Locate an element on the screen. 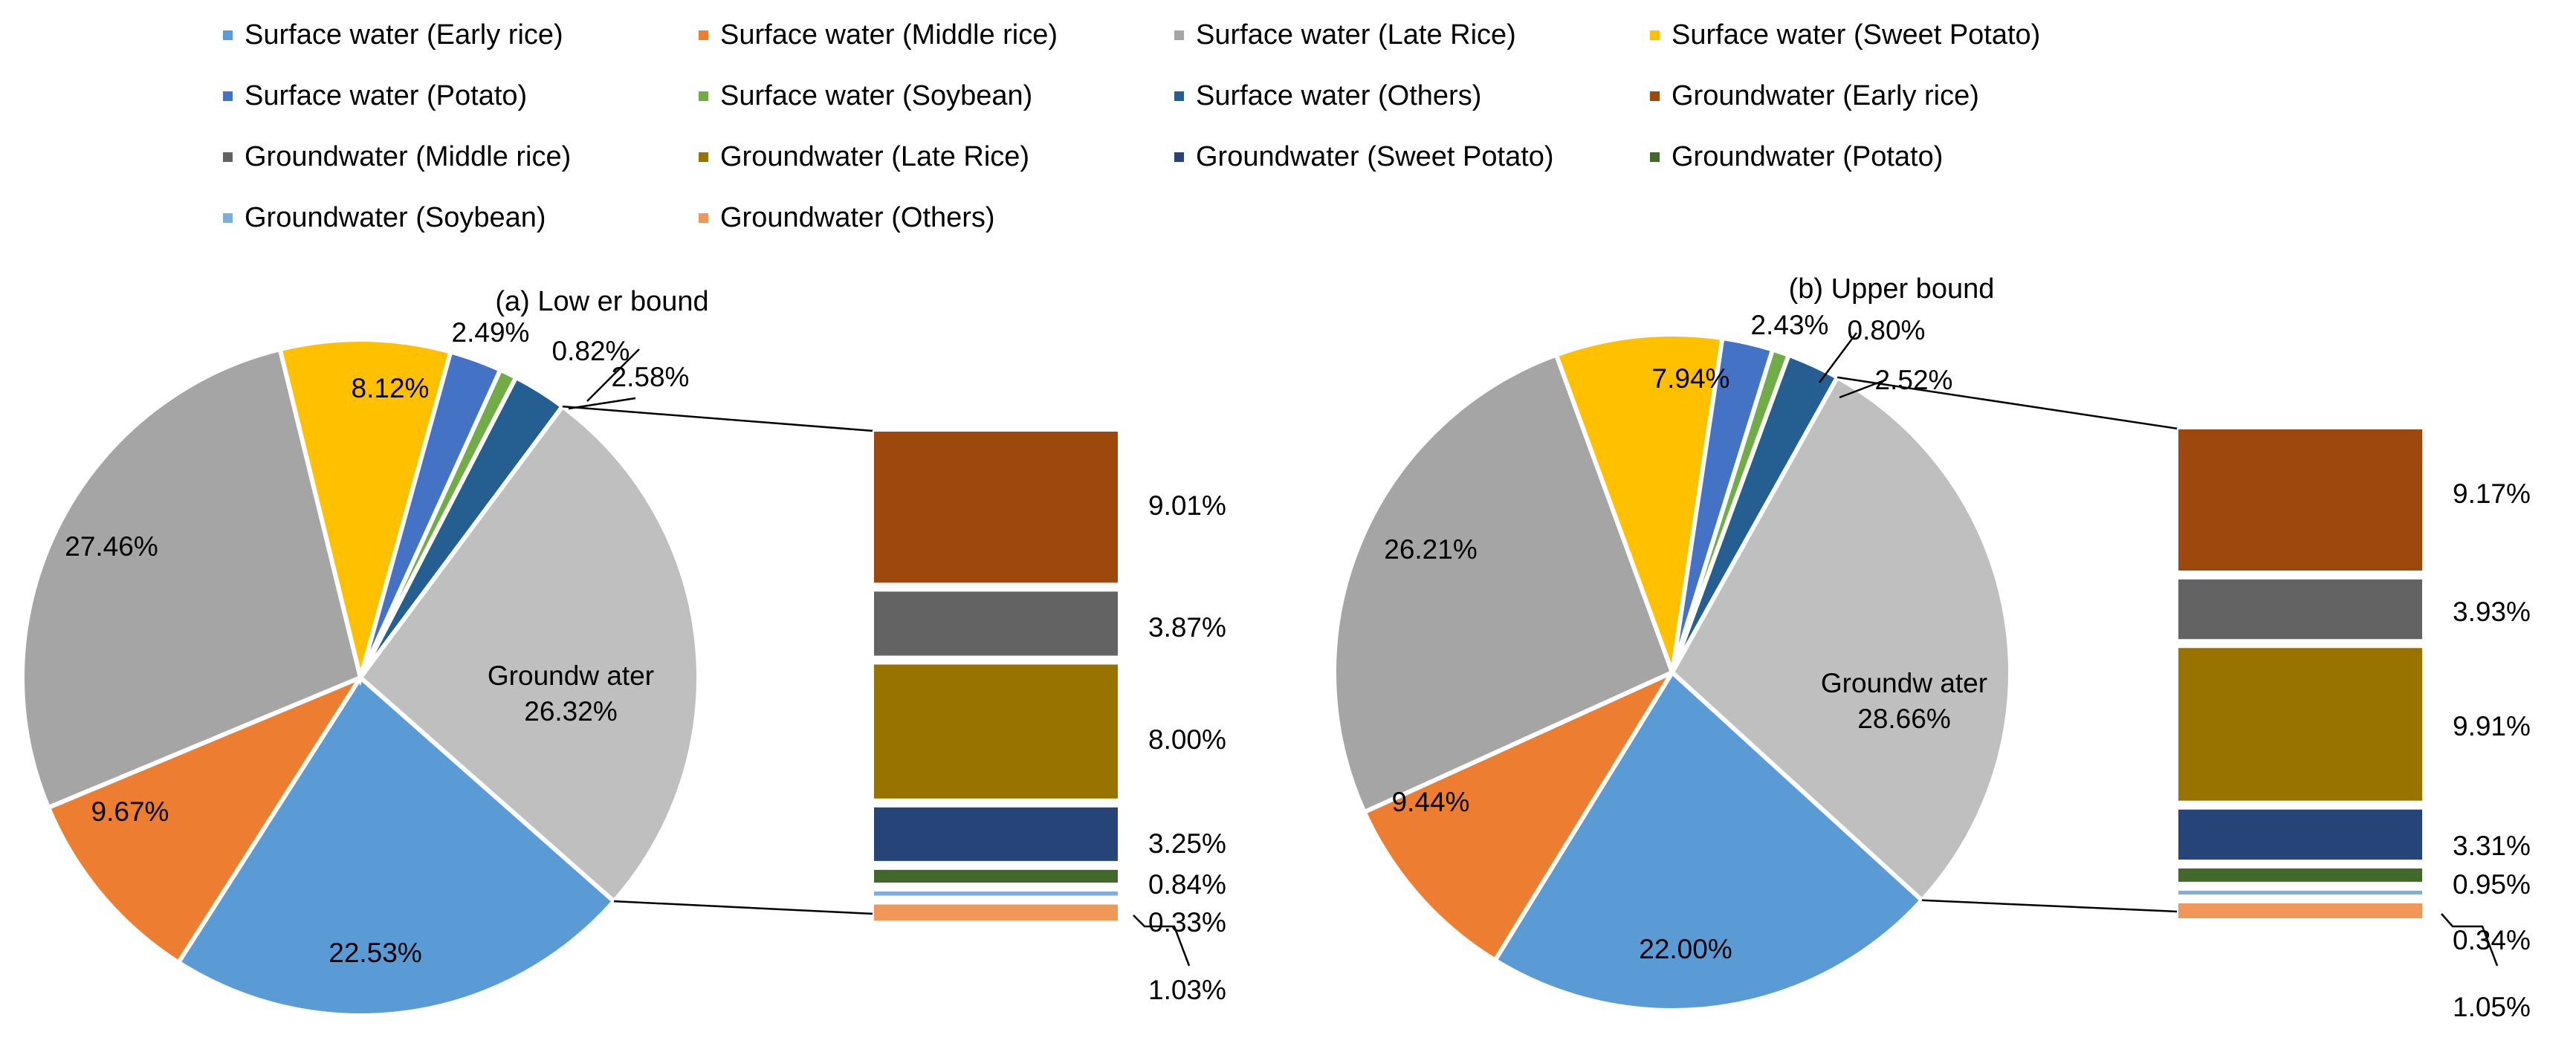  legend-item: Surface water (Sweet Potato) is located at coordinates (1910, 34).